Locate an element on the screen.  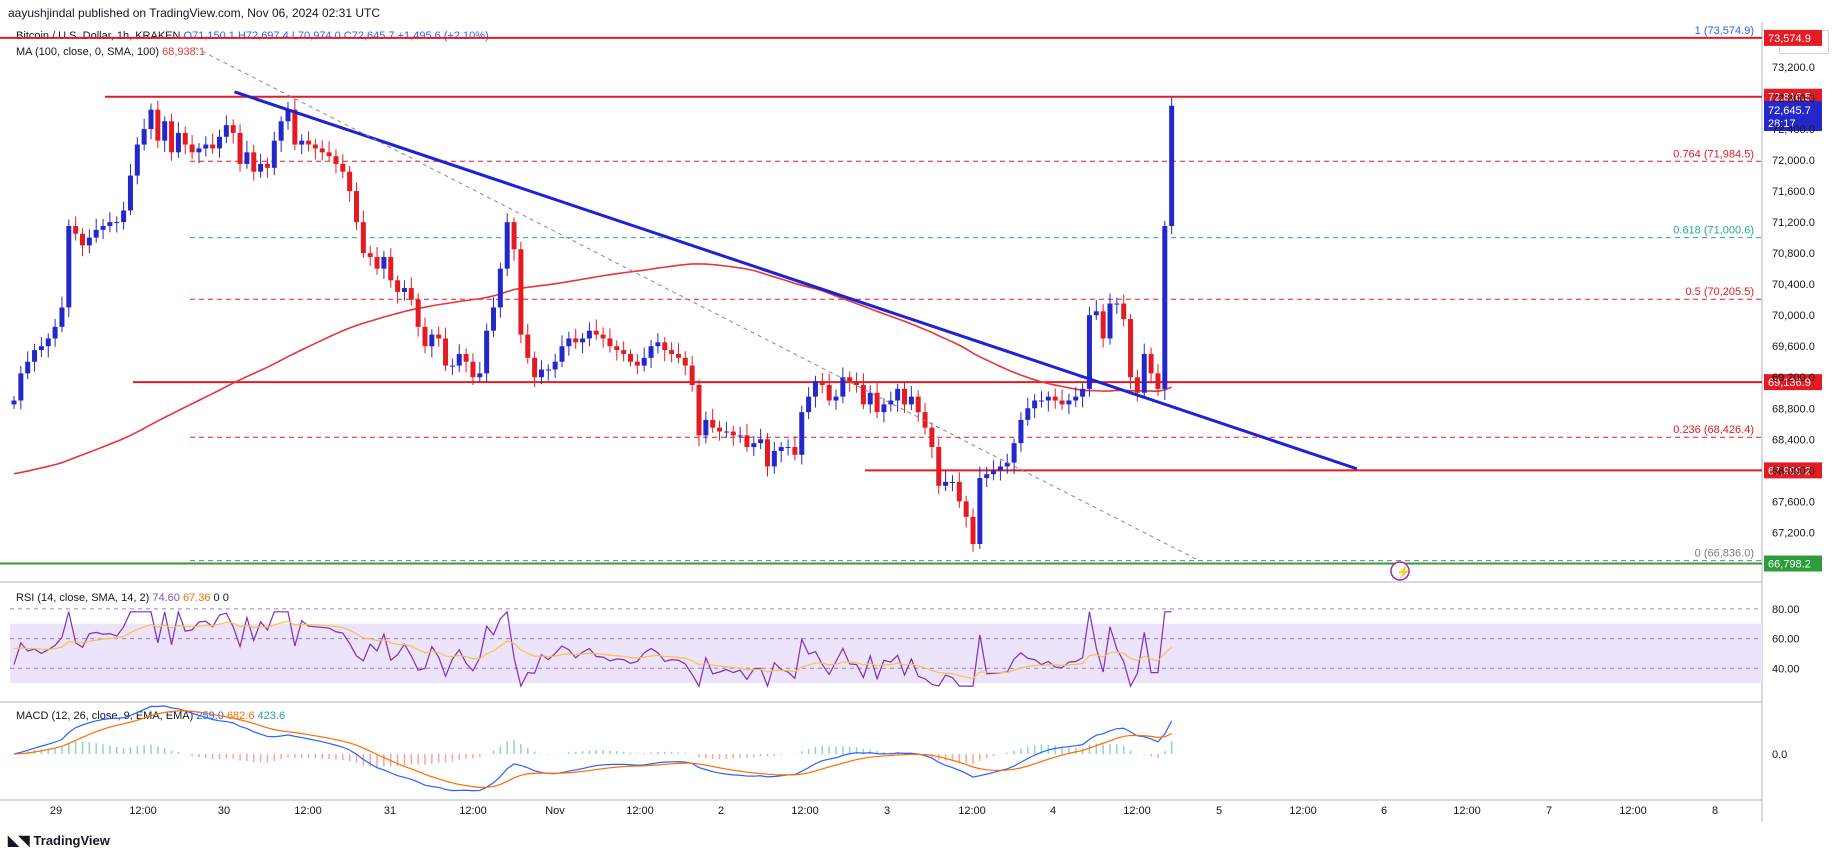
price-tick-label: 73,200.0 is located at coordinates (1793, 68).